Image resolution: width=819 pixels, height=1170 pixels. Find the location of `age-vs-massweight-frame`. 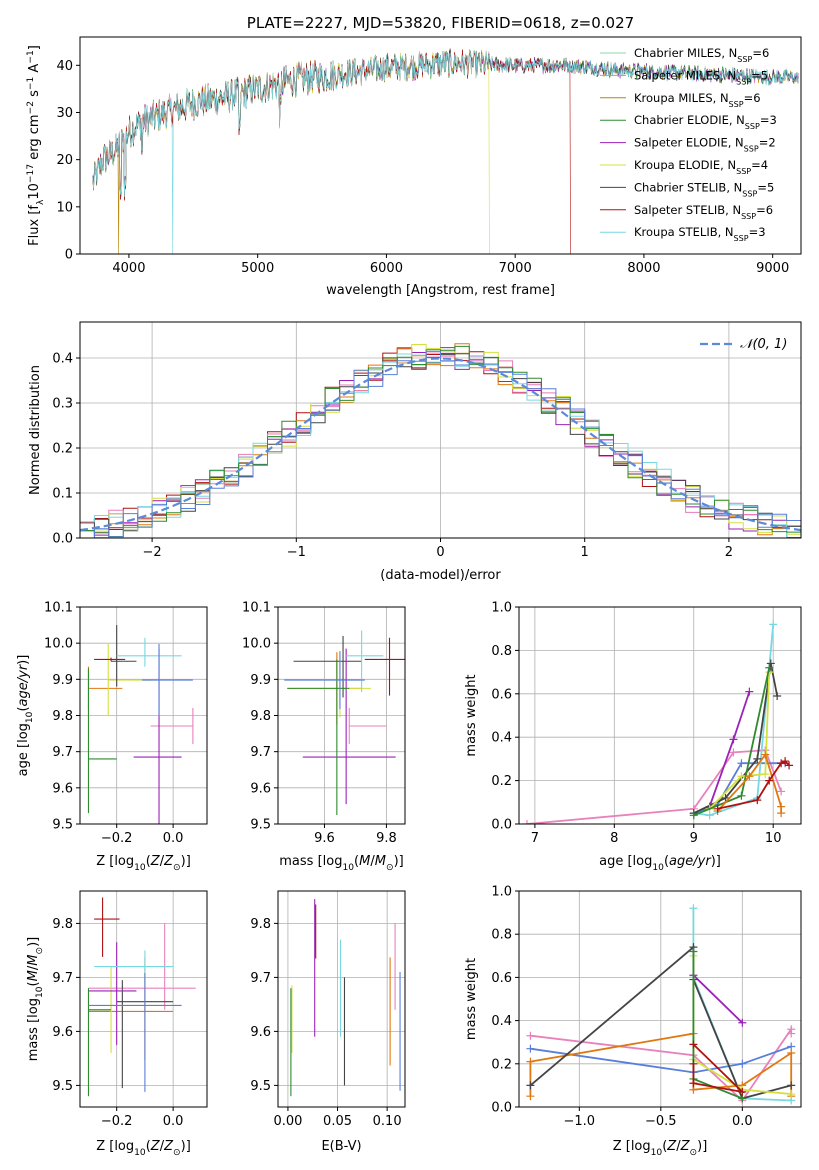

age-vs-massweight-frame is located at coordinates (660, 715).